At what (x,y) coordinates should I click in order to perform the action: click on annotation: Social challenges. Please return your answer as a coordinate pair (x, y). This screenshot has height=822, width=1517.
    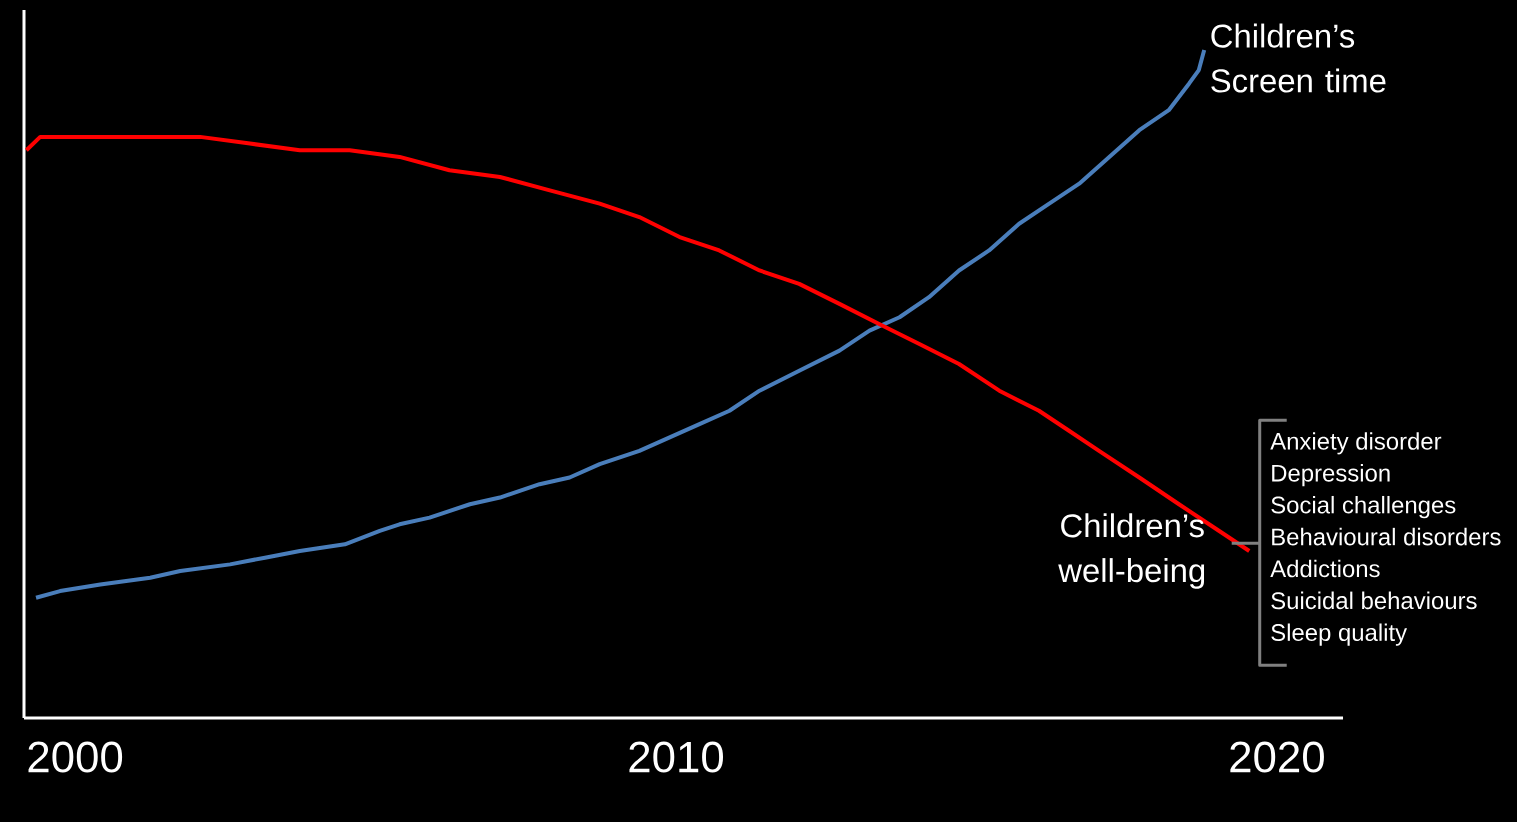
    Looking at the image, I should click on (1363, 507).